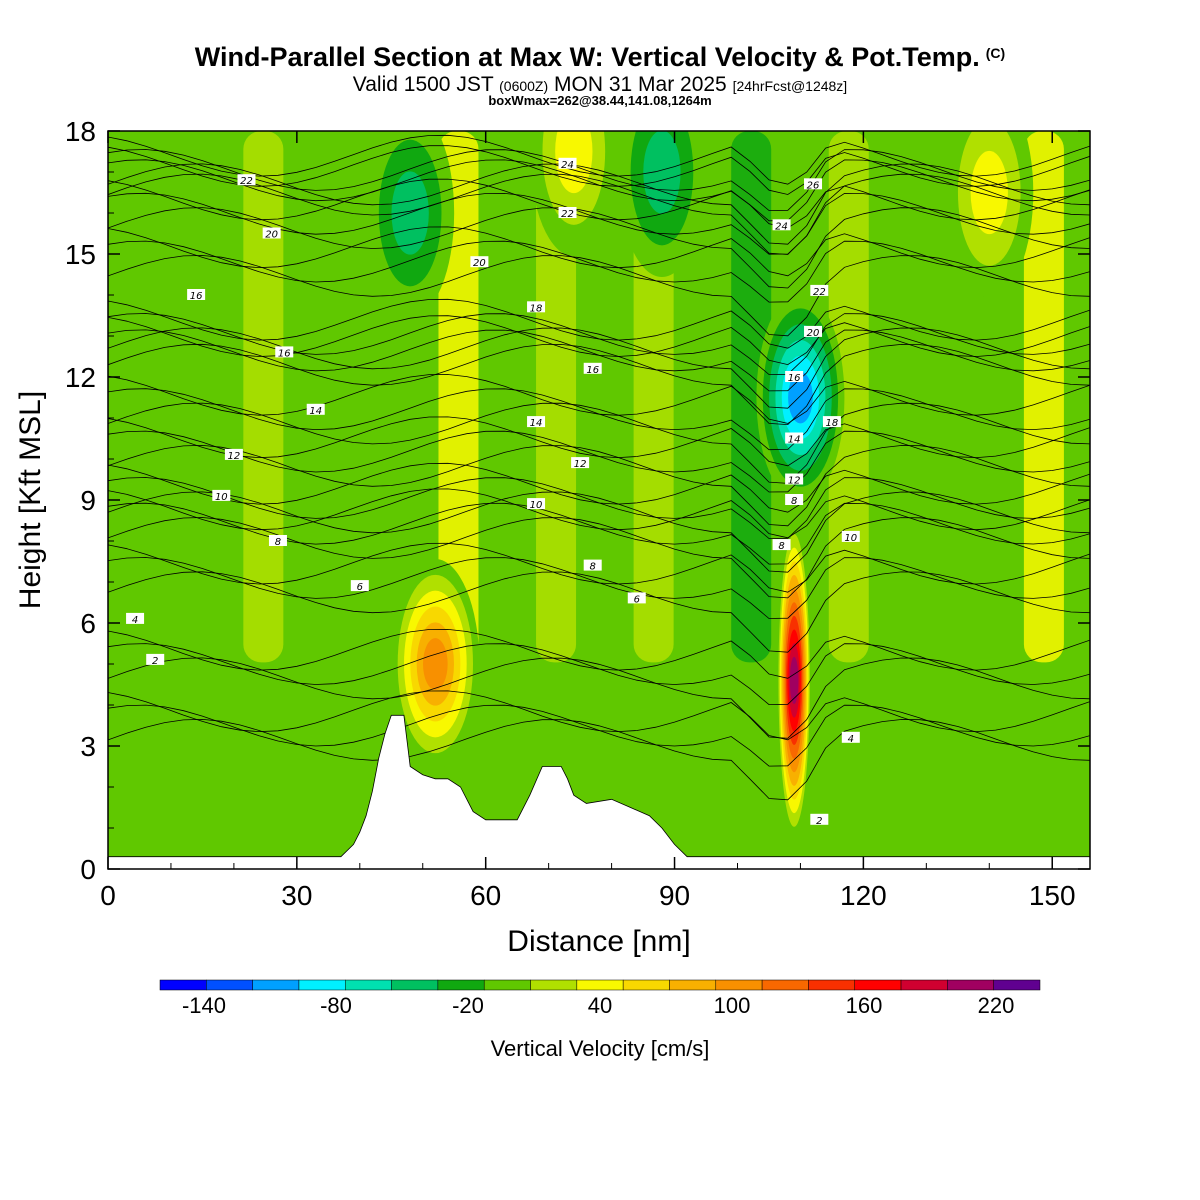 The height and width of the screenshot is (1200, 1200). I want to click on y-tick-label: 12, so click(80, 377).